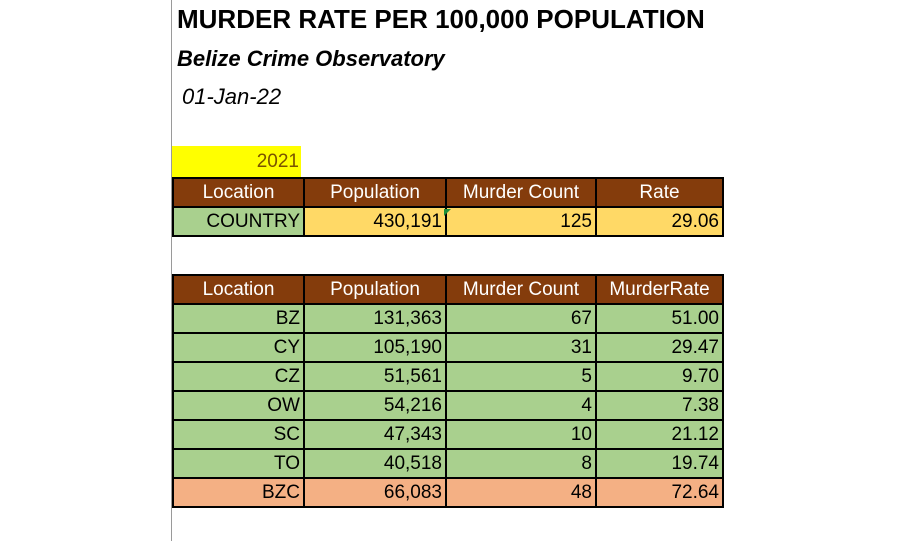 This screenshot has width=900, height=541. I want to click on table-row: CZ 51,561 5 9.70, so click(448, 376).